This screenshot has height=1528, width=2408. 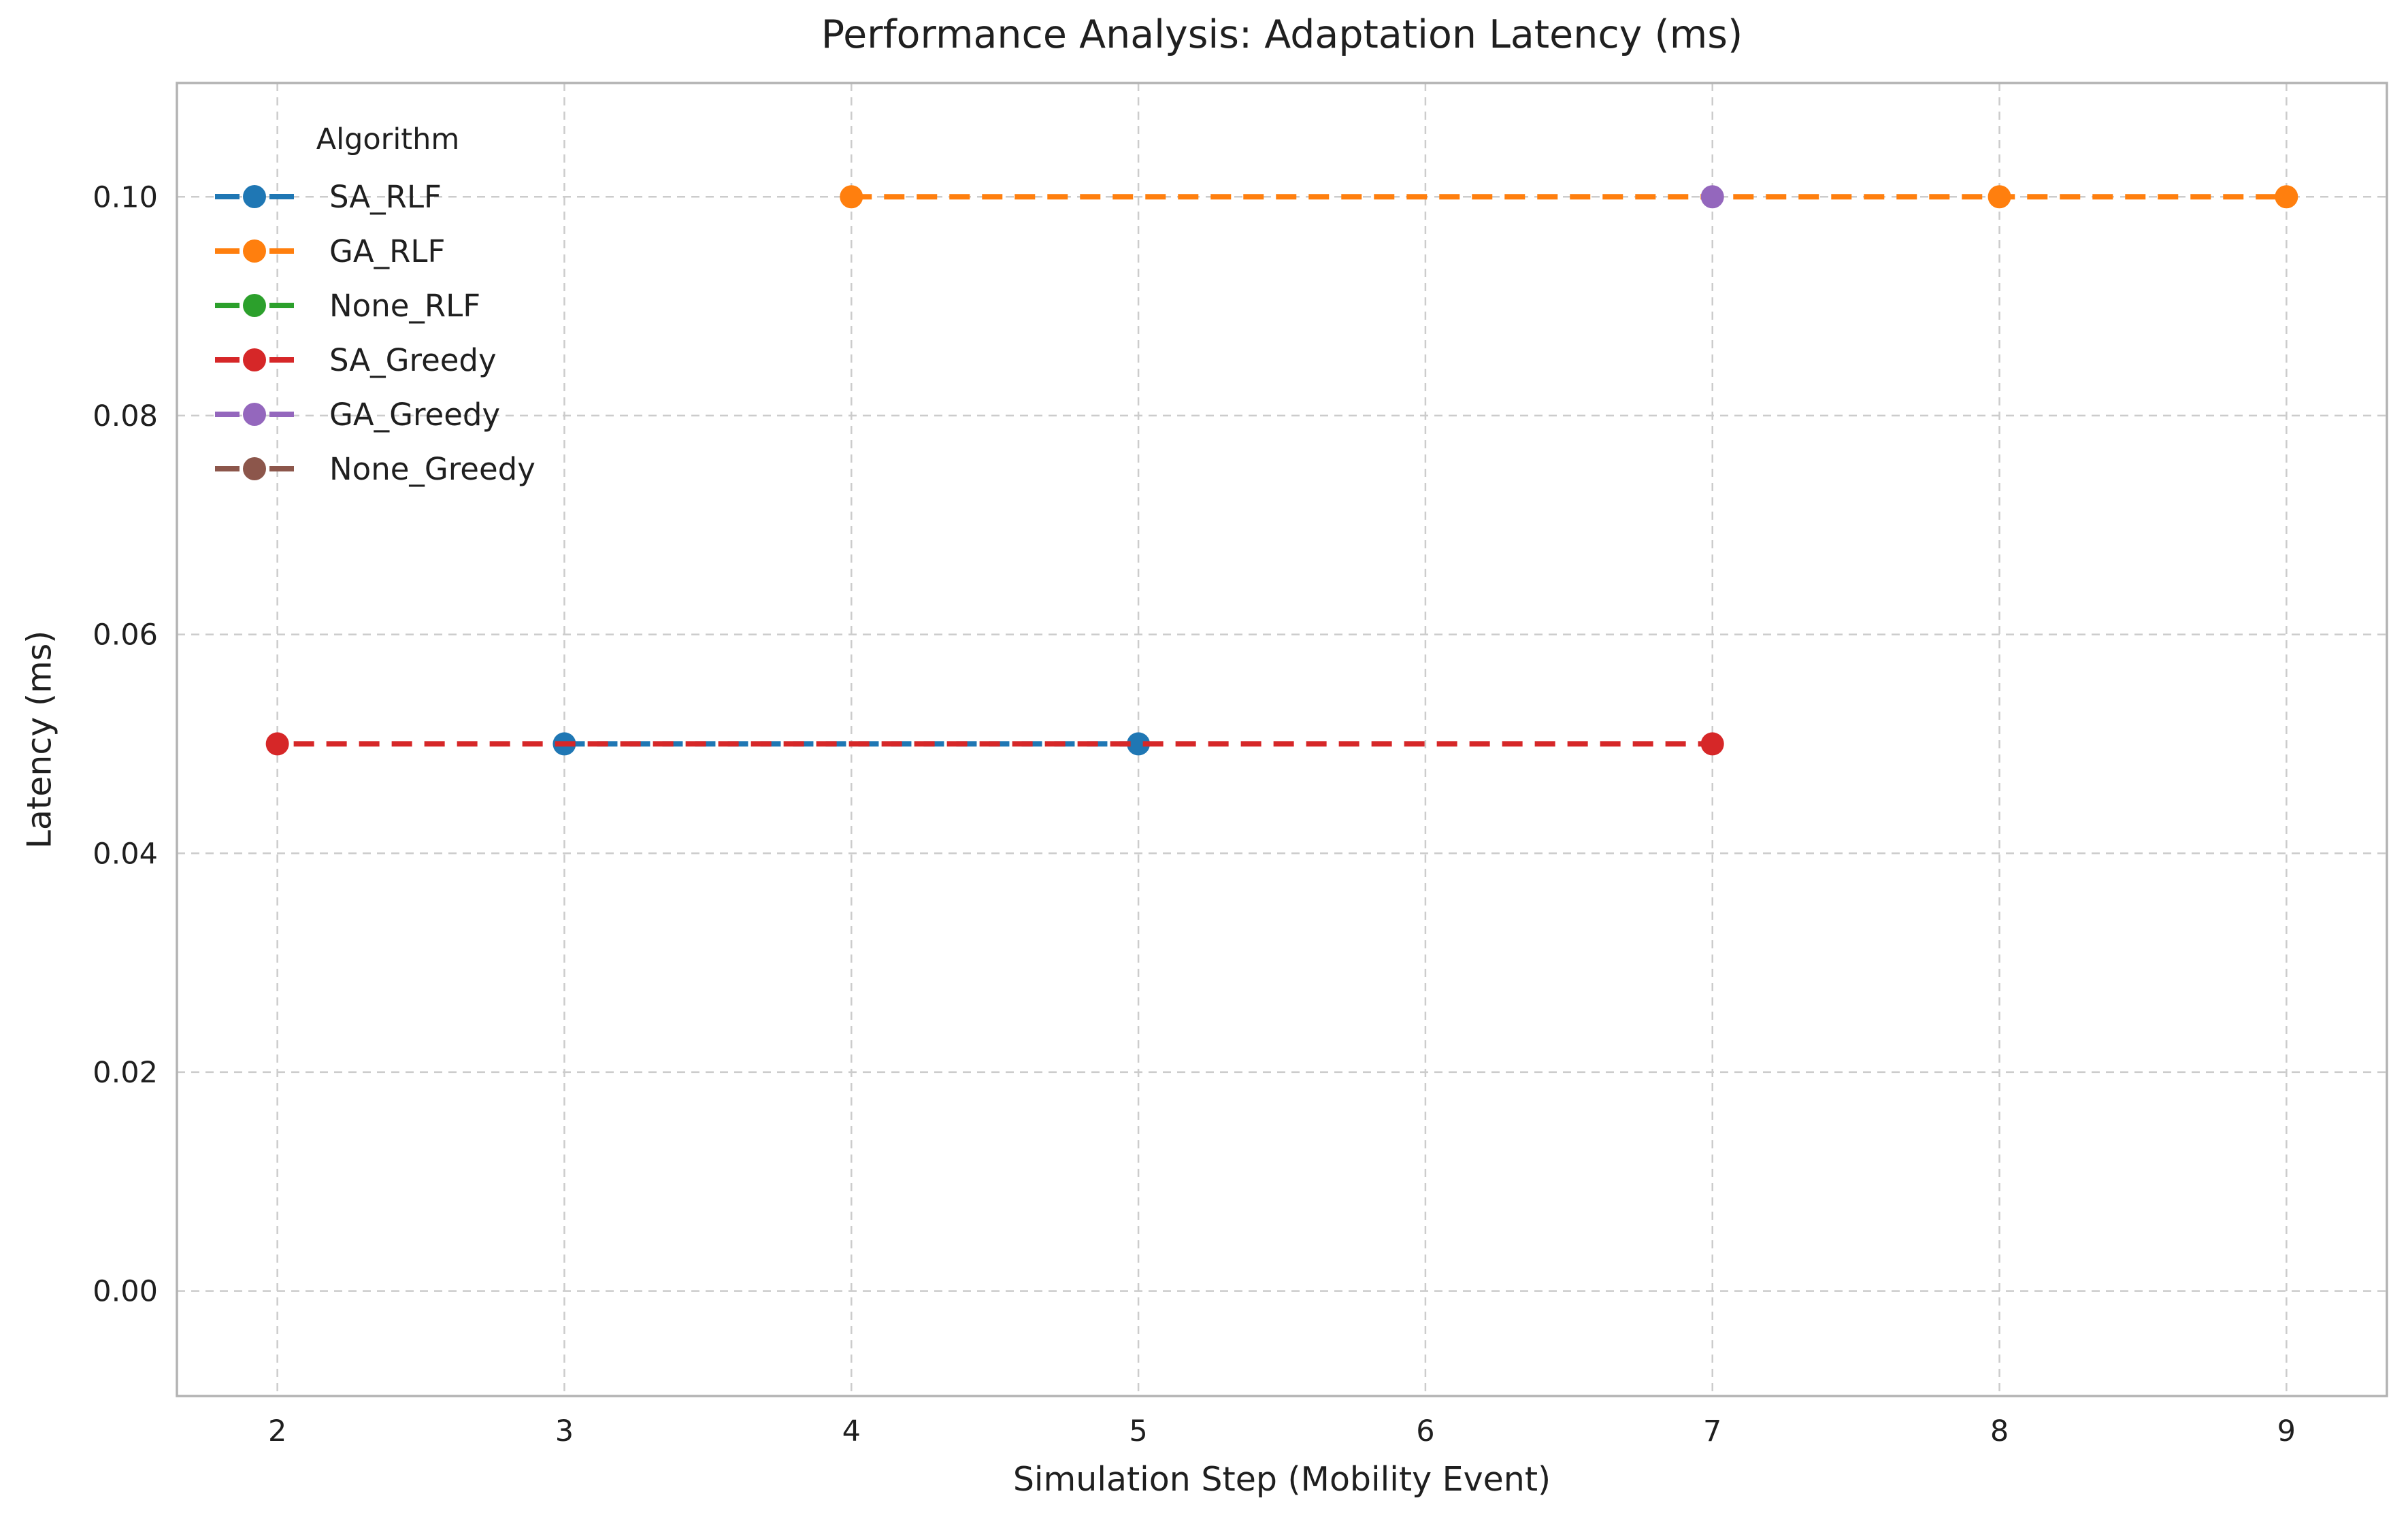 I want to click on y-axis-label: Latency (ms), so click(x=39, y=739).